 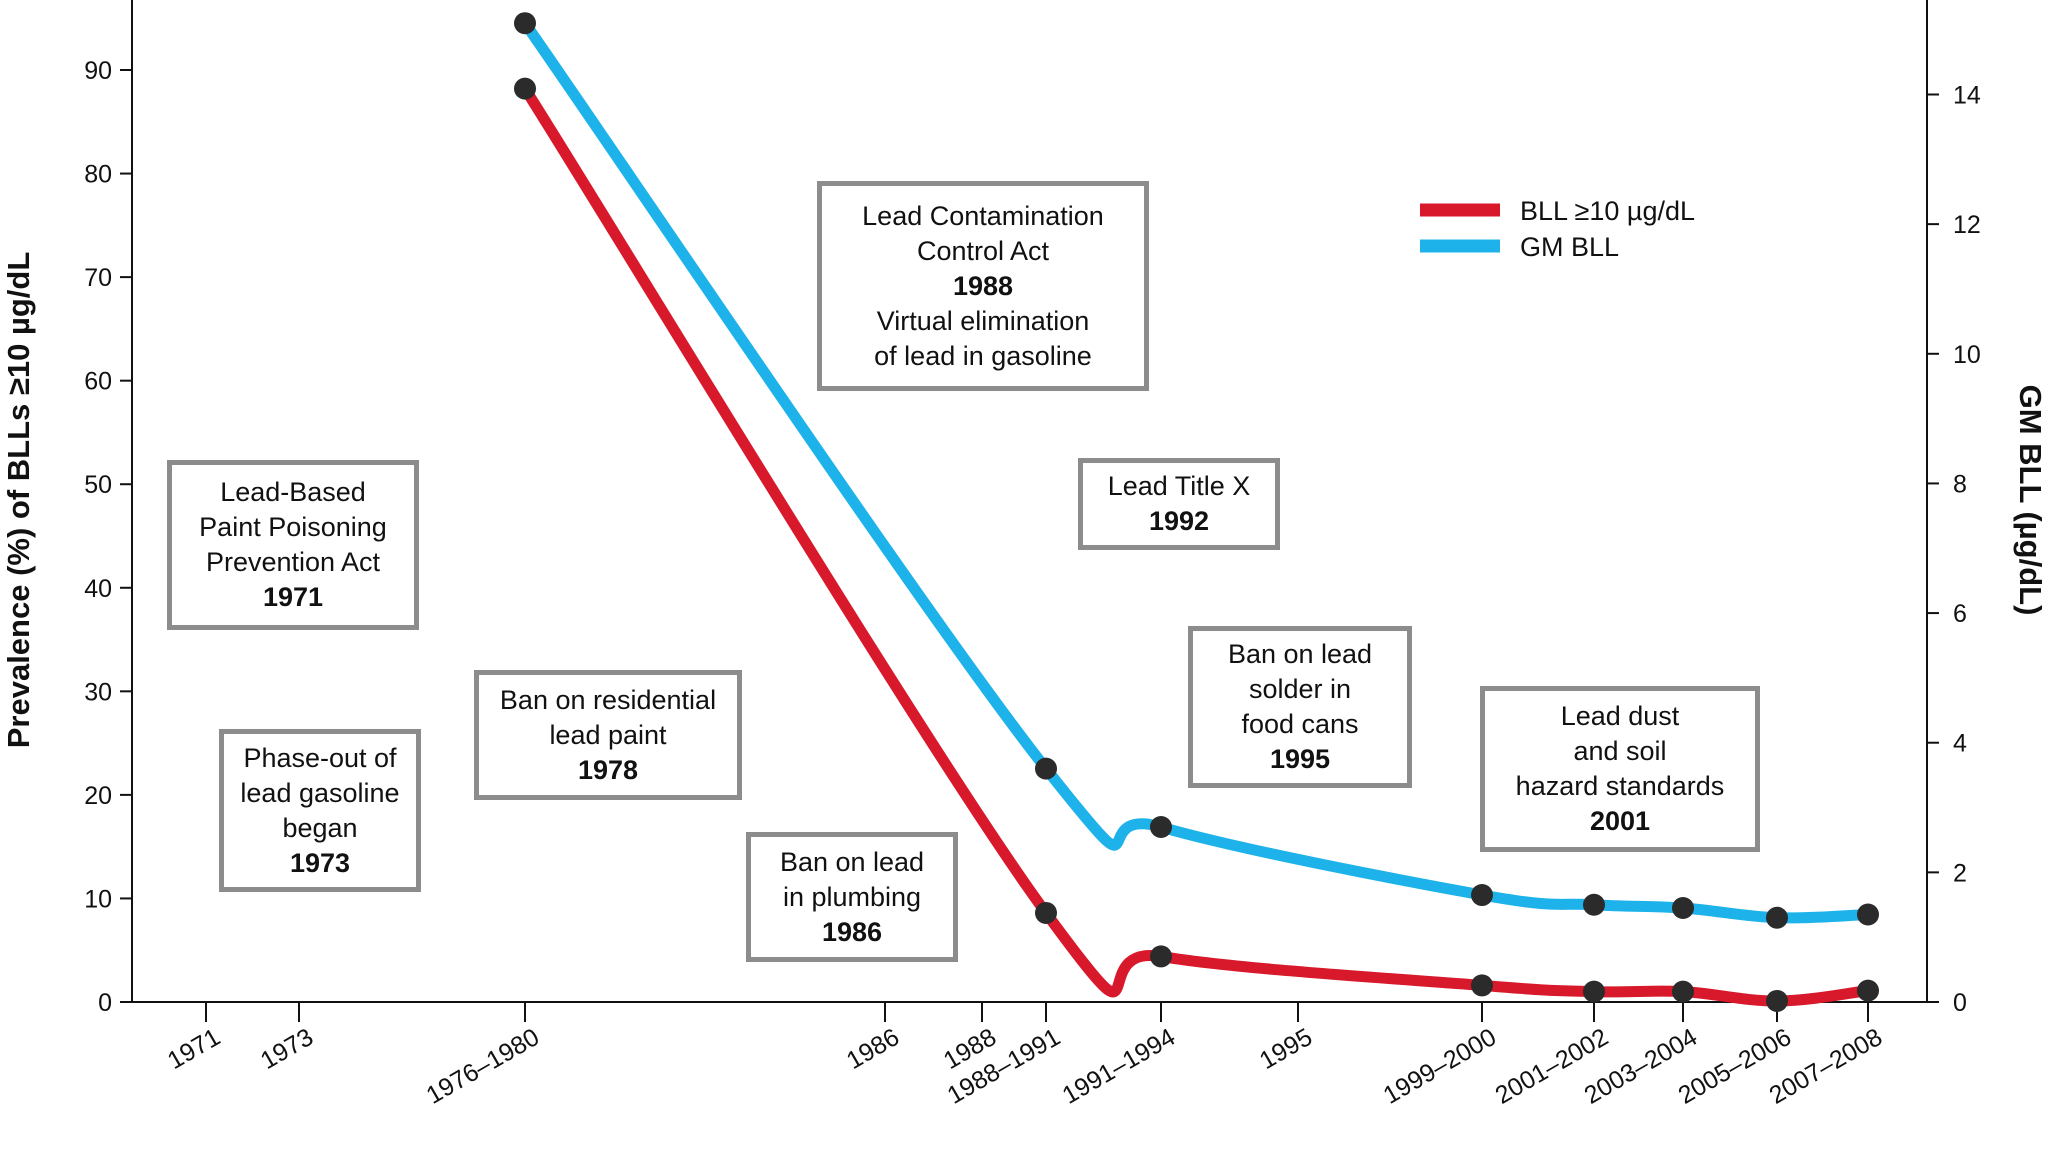 What do you see at coordinates (1967, 225) in the screenshot?
I see `right-tick-label: 12` at bounding box center [1967, 225].